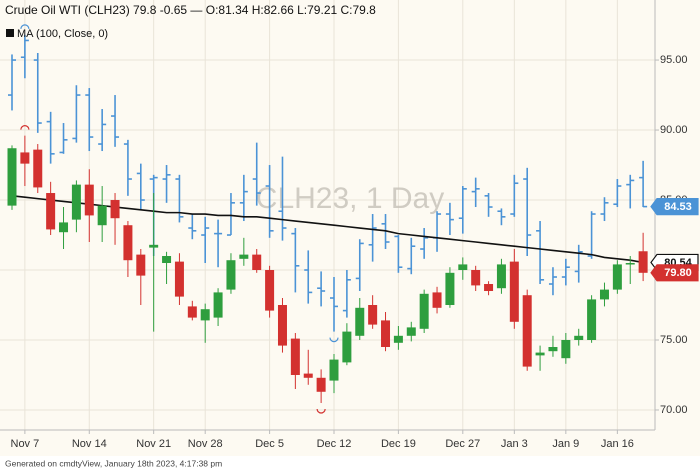  What do you see at coordinates (462, 444) in the screenshot?
I see `x-tick-label: Dec 27` at bounding box center [462, 444].